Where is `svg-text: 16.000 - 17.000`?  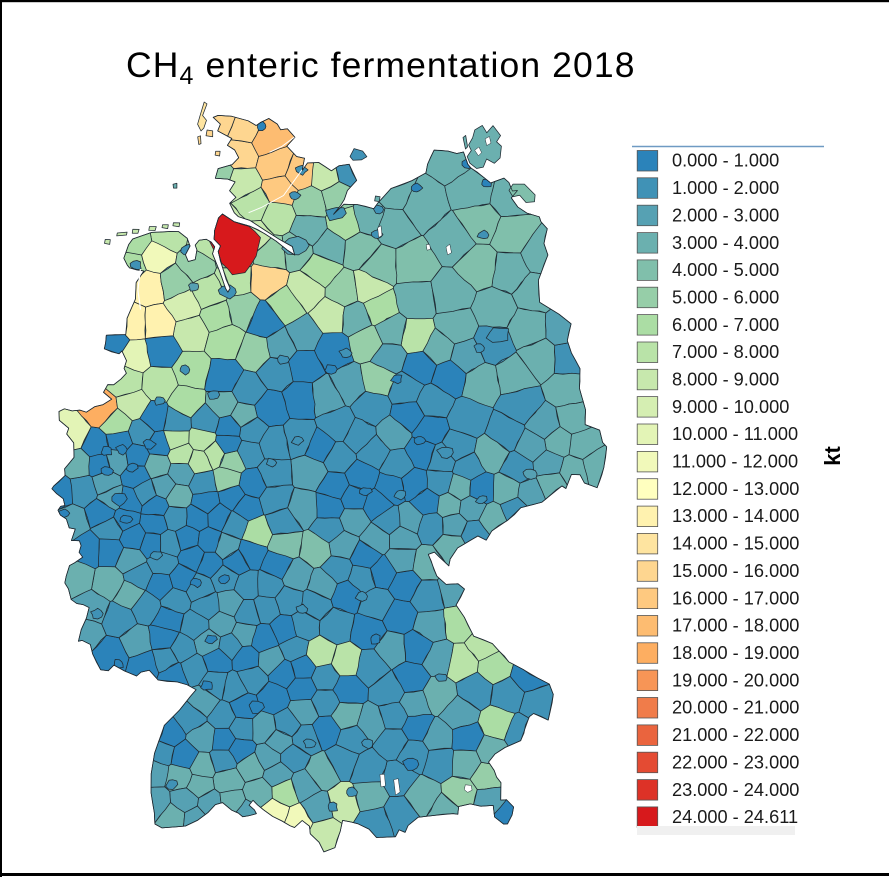
svg-text: 16.000 - 17.000 is located at coordinates (735, 598).